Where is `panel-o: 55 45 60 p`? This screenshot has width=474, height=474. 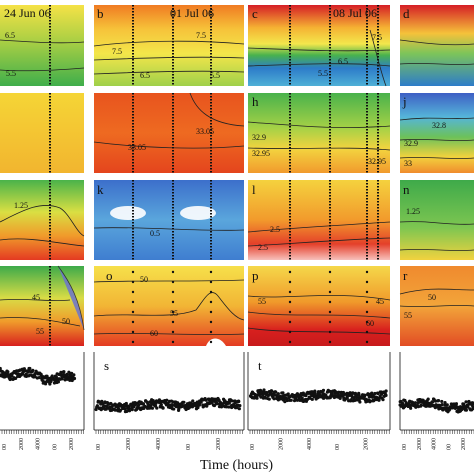 panel-o: 55 45 60 p is located at coordinates (319, 306).